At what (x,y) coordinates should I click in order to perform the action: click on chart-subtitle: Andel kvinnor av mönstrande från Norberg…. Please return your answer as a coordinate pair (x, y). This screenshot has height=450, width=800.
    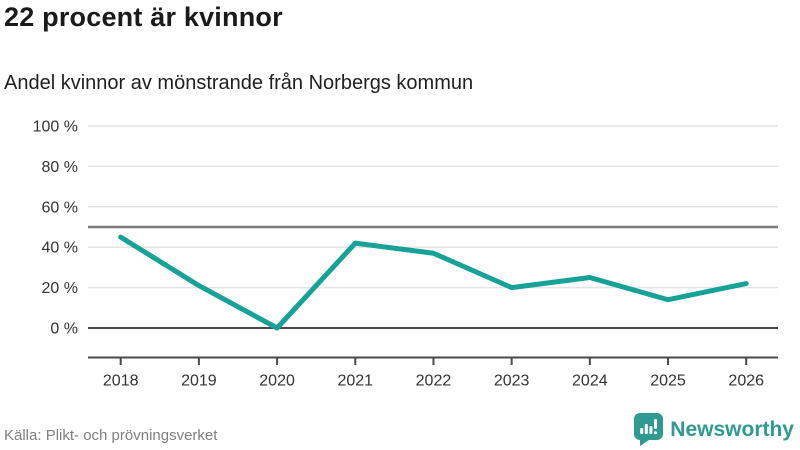
    Looking at the image, I should click on (239, 83).